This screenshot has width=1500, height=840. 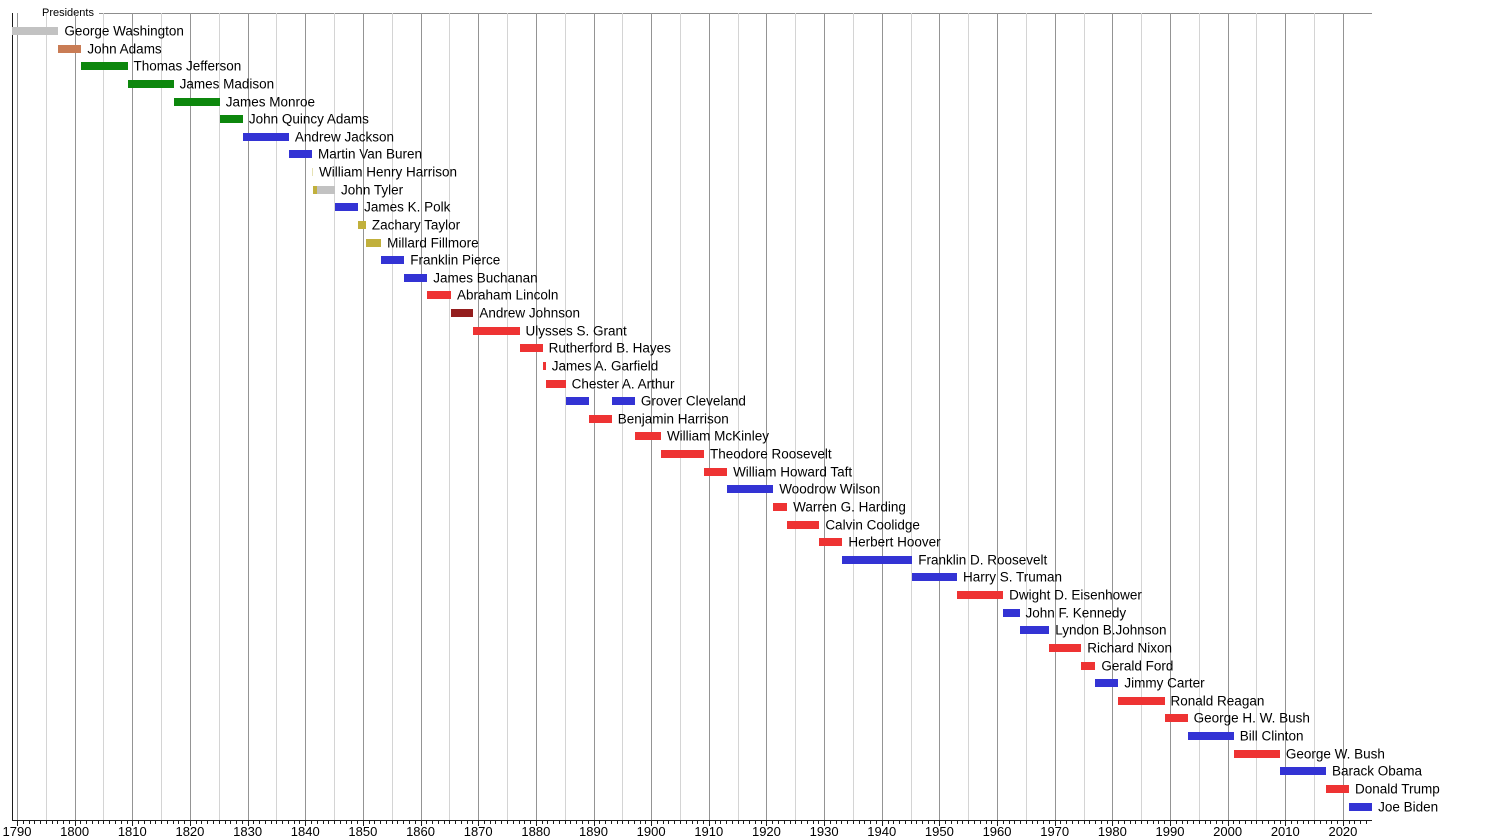 What do you see at coordinates (830, 489) in the screenshot?
I see `president-label: Woodrow Wilson` at bounding box center [830, 489].